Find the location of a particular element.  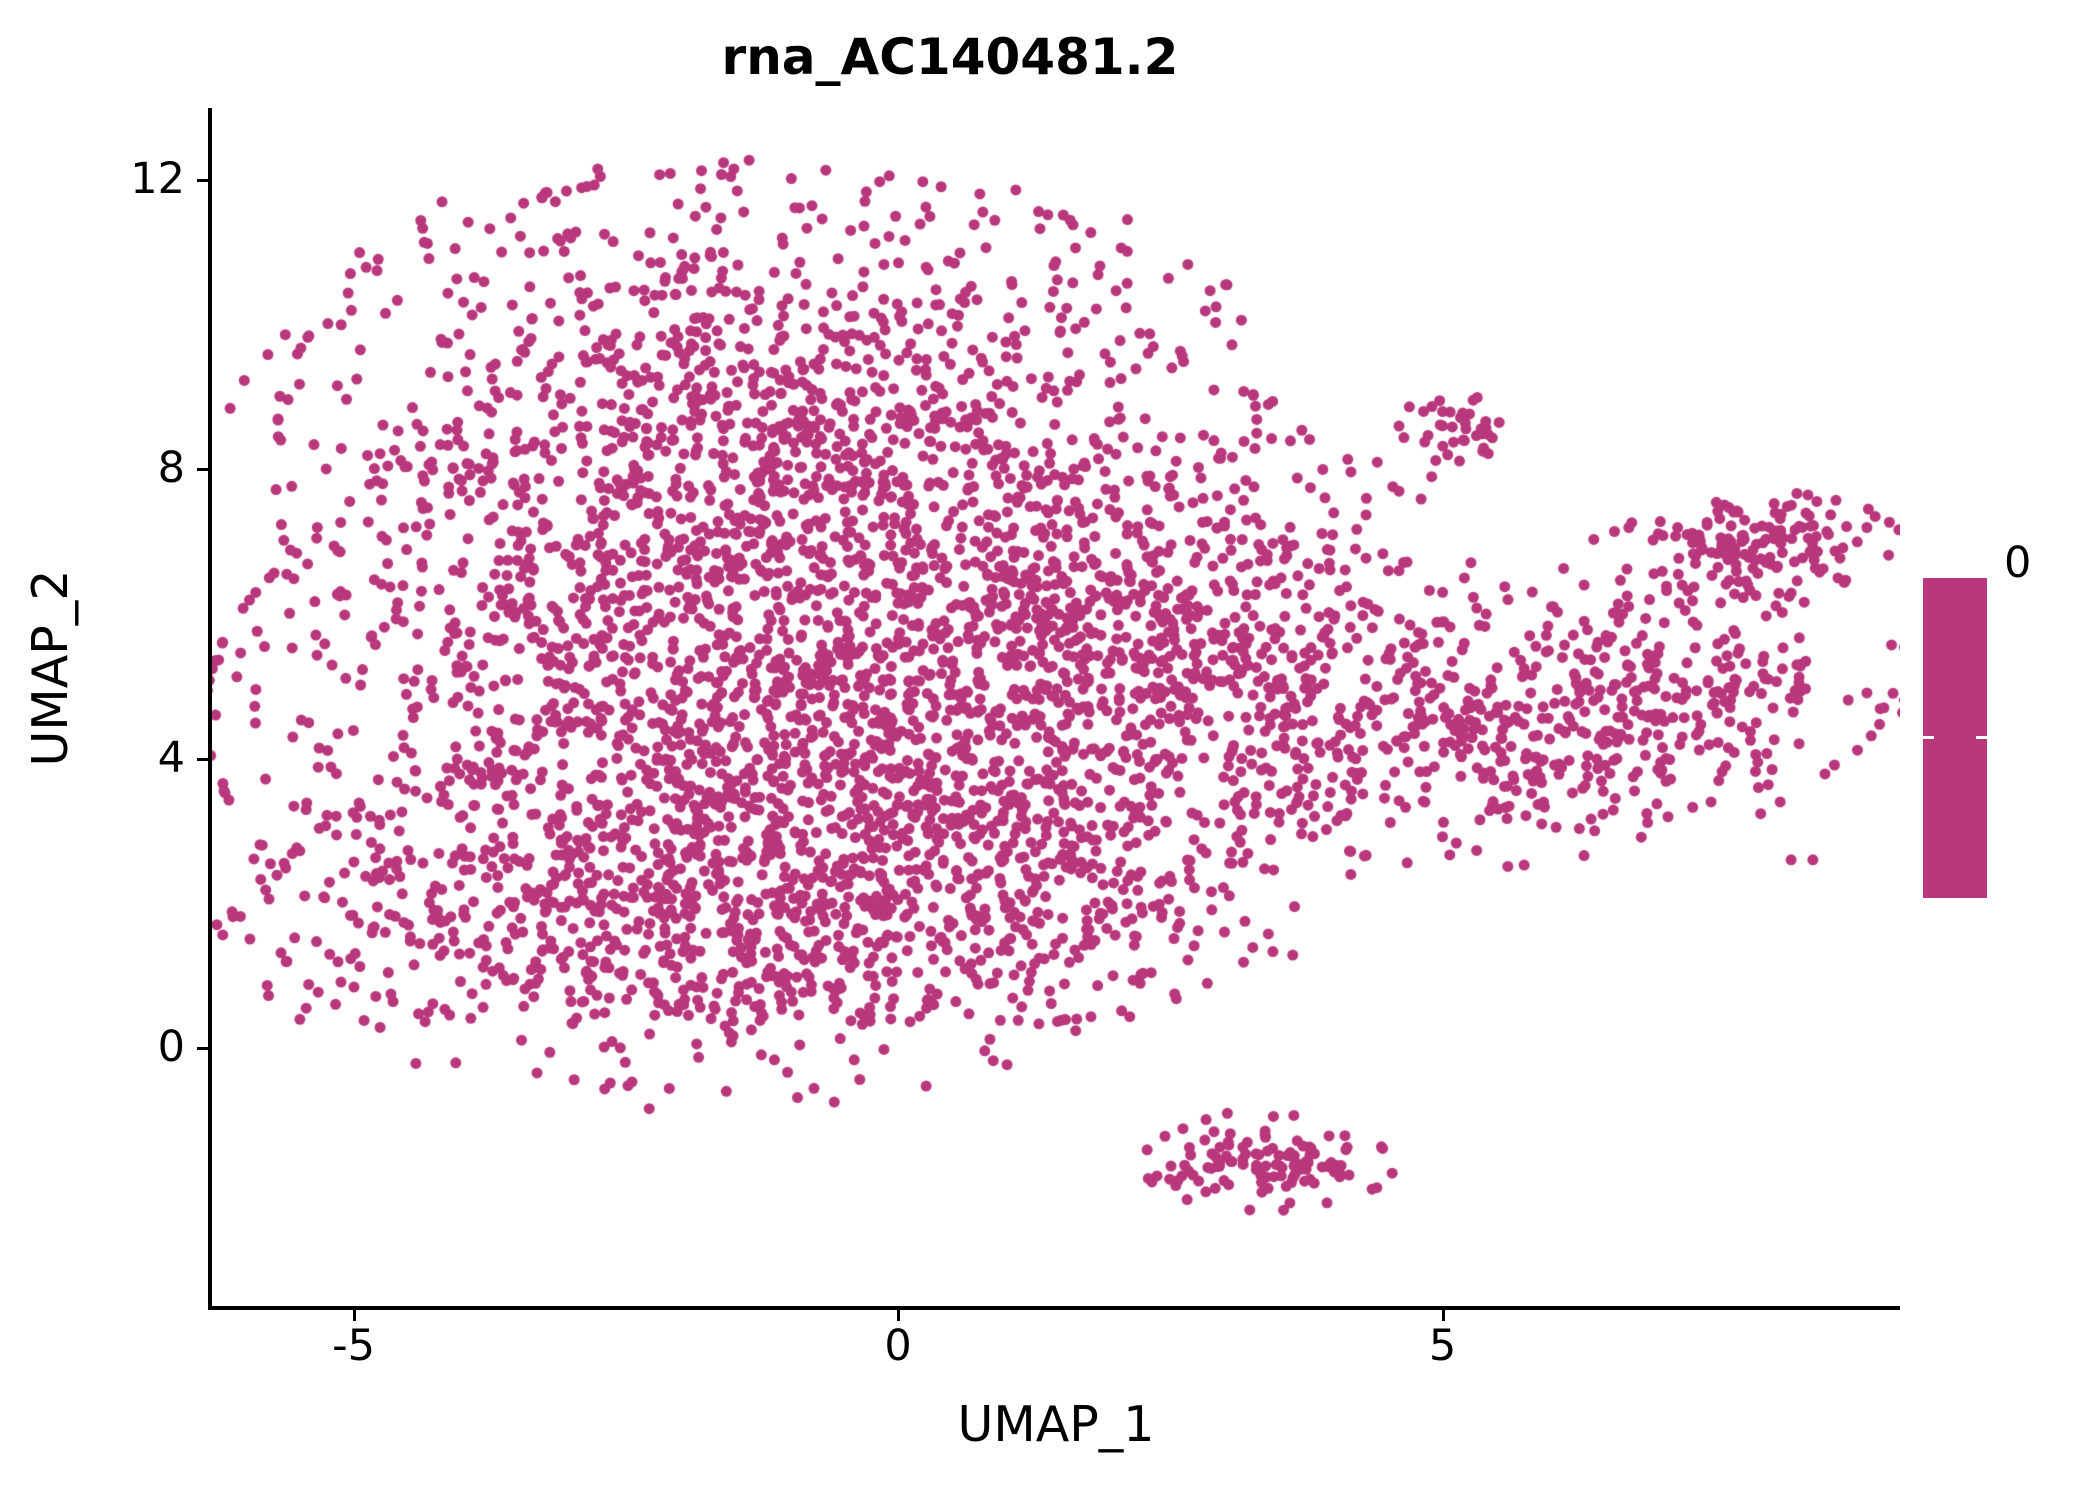

y-tick-label-12: 12 is located at coordinates (132, 180).